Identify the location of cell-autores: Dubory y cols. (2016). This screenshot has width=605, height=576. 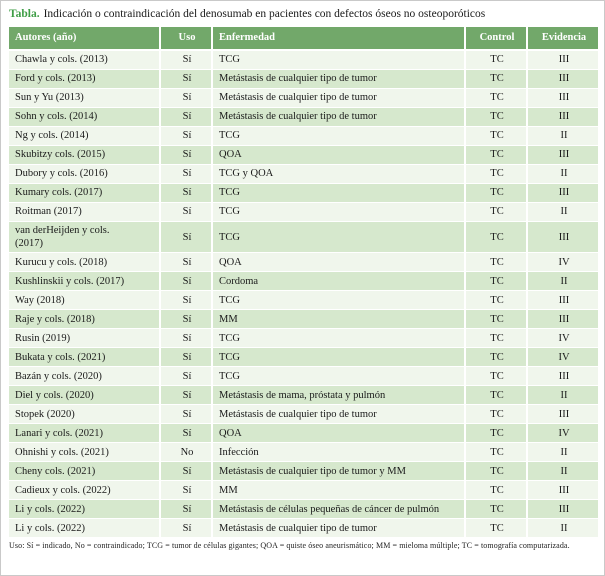
(84, 174).